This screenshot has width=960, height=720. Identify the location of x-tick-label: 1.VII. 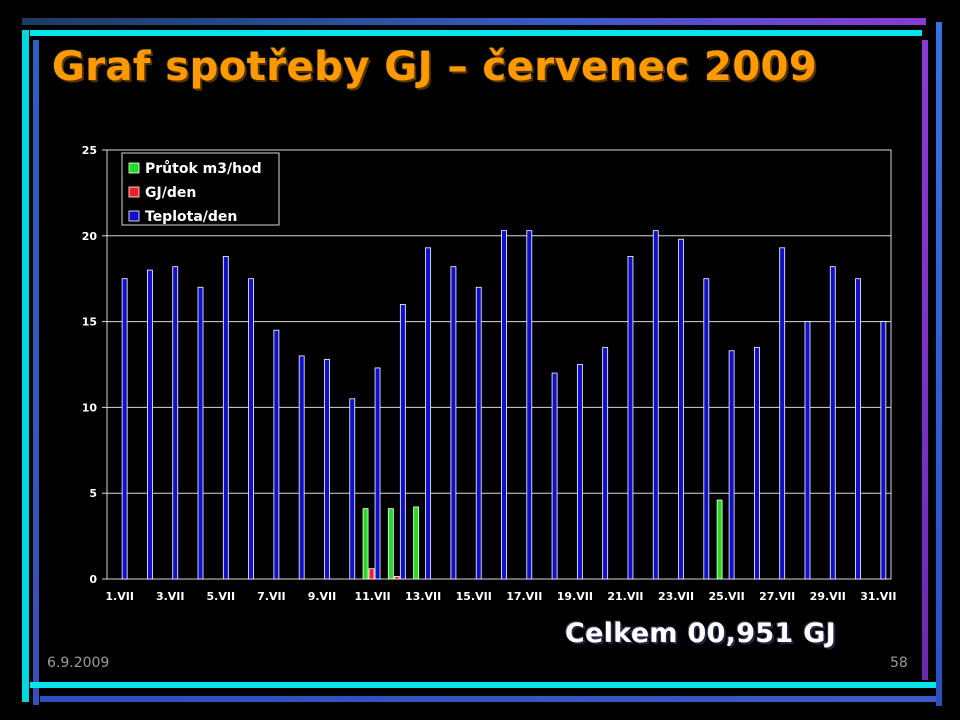
(119, 596).